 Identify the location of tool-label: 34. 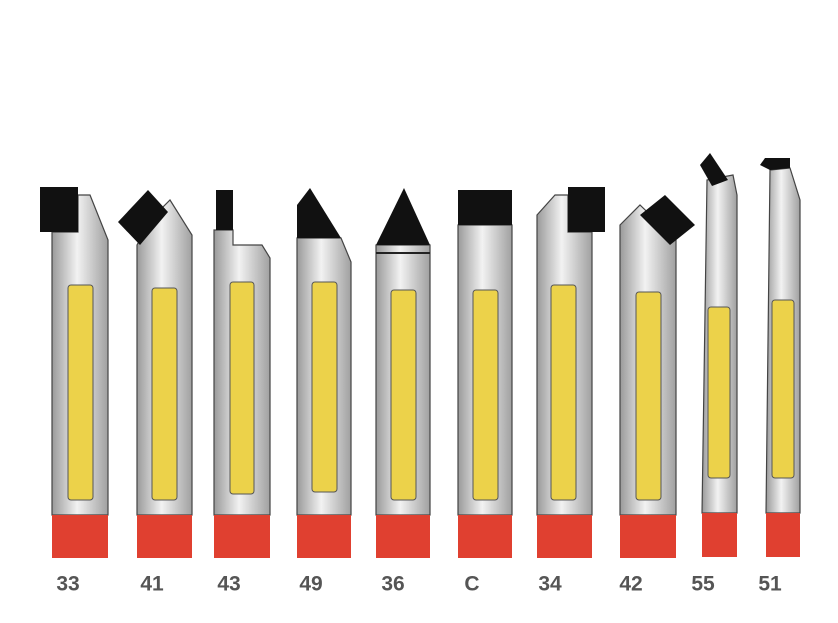
(550, 584).